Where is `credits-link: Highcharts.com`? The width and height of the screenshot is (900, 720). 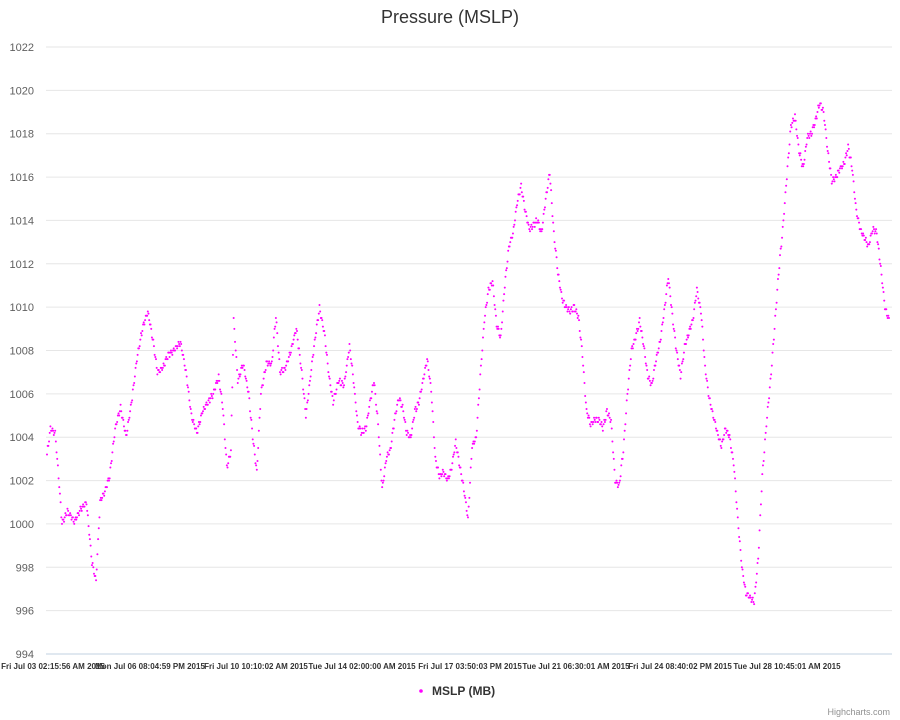
credits-link: Highcharts.com is located at coordinates (858, 712).